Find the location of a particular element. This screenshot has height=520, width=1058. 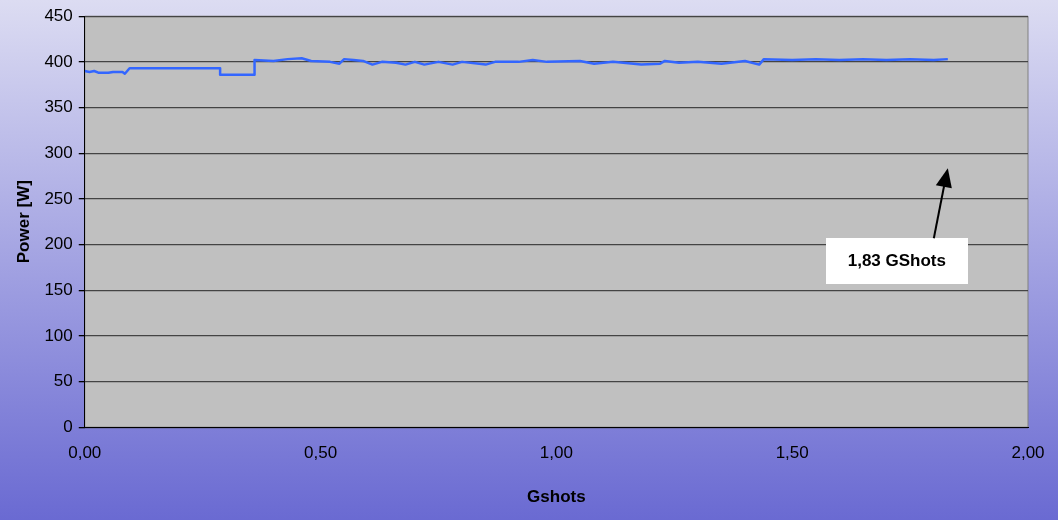

y-tick-label: 150 is located at coordinates (58, 289).